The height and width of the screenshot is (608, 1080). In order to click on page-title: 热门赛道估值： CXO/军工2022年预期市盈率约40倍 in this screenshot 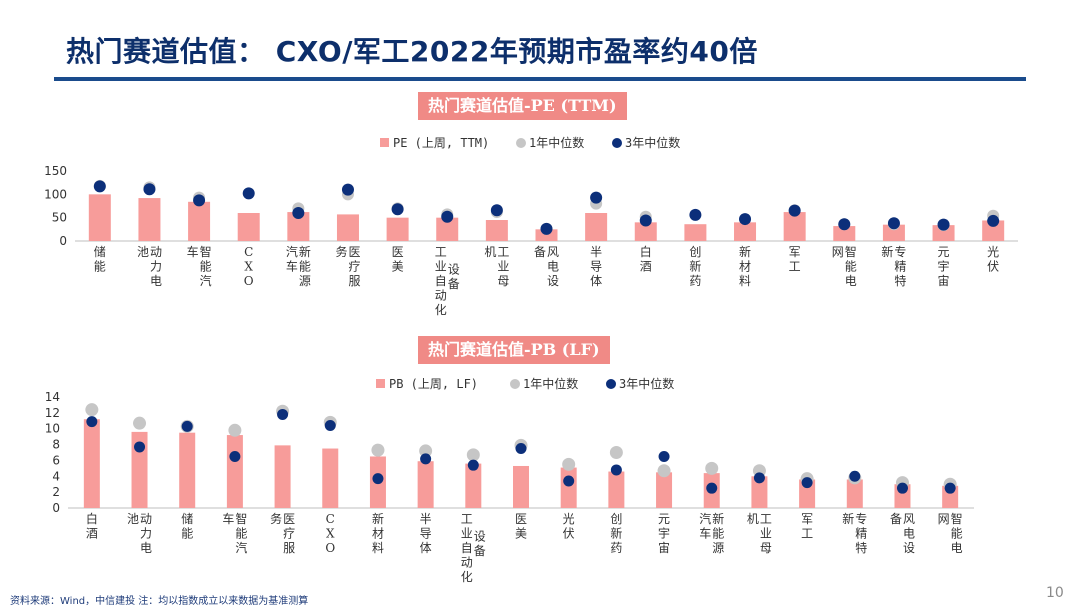, I will do `click(412, 51)`.